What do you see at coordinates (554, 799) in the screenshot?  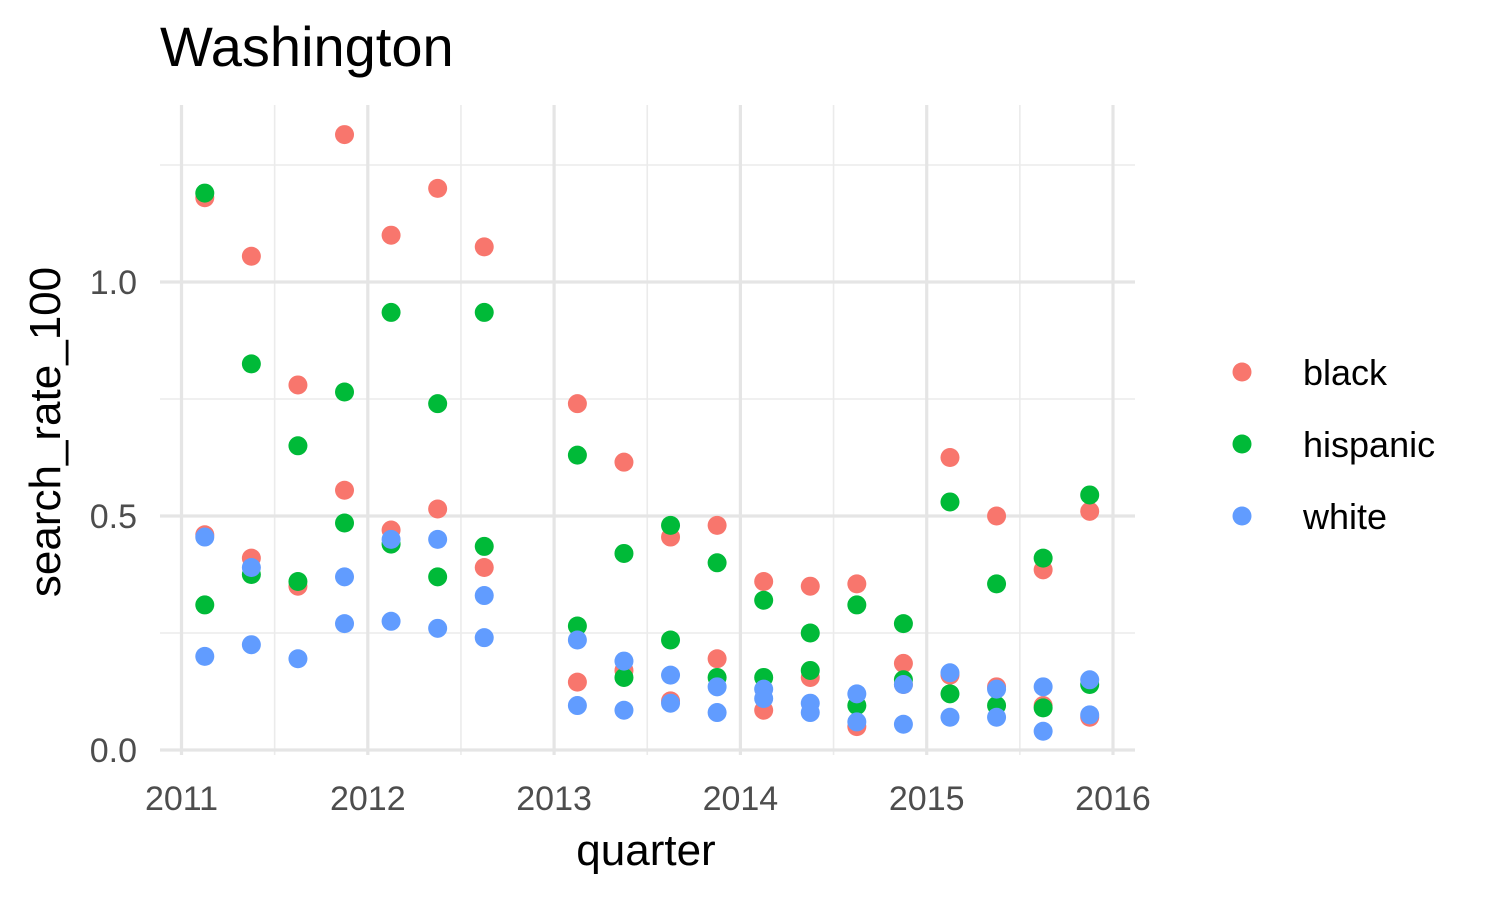 I see `x-tick-label: 2013` at bounding box center [554, 799].